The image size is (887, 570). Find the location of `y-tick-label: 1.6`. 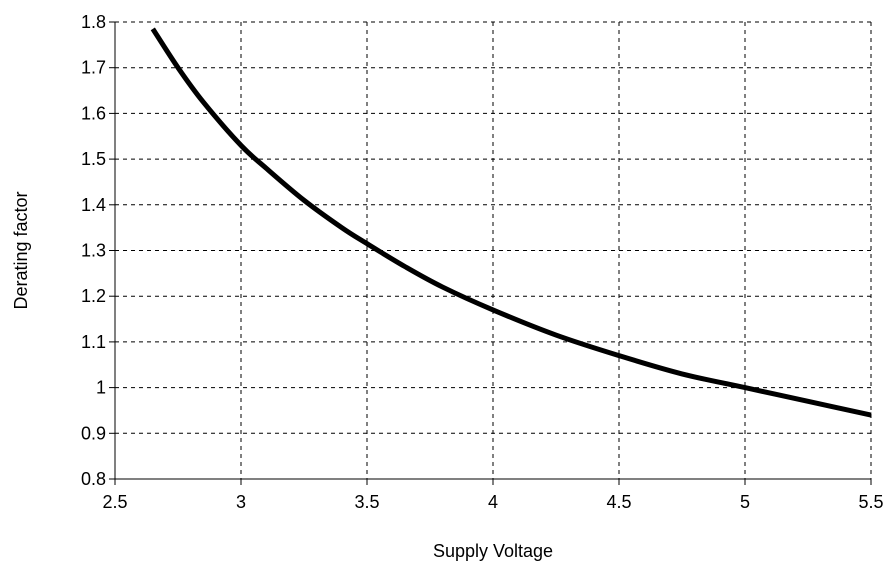

y-tick-label: 1.6 is located at coordinates (93, 113).